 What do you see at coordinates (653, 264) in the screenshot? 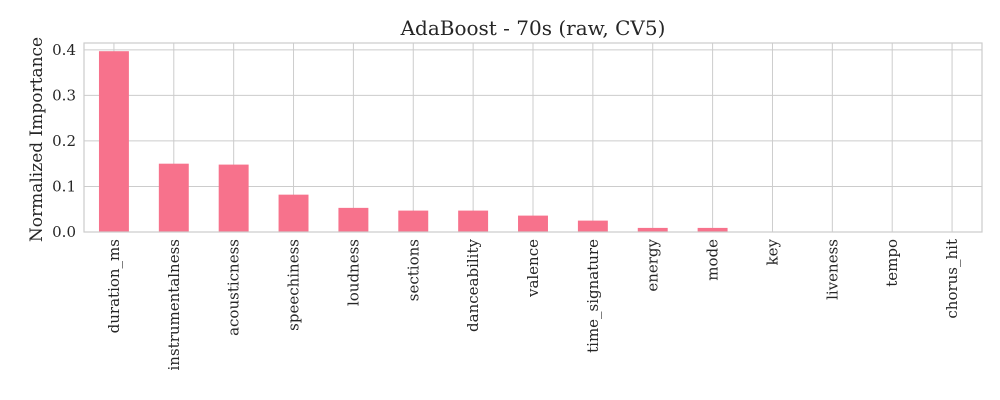
I see `x-tick-label: energy` at bounding box center [653, 264].